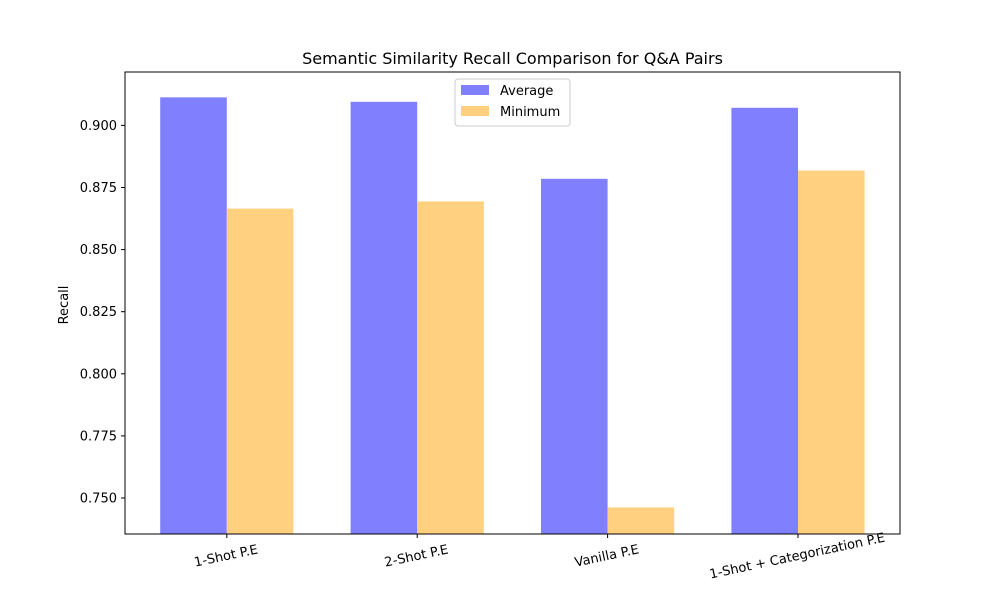  Describe the element at coordinates (764, 321) in the screenshot. I see `bar-average-1-shot-categorization-p-e` at that location.